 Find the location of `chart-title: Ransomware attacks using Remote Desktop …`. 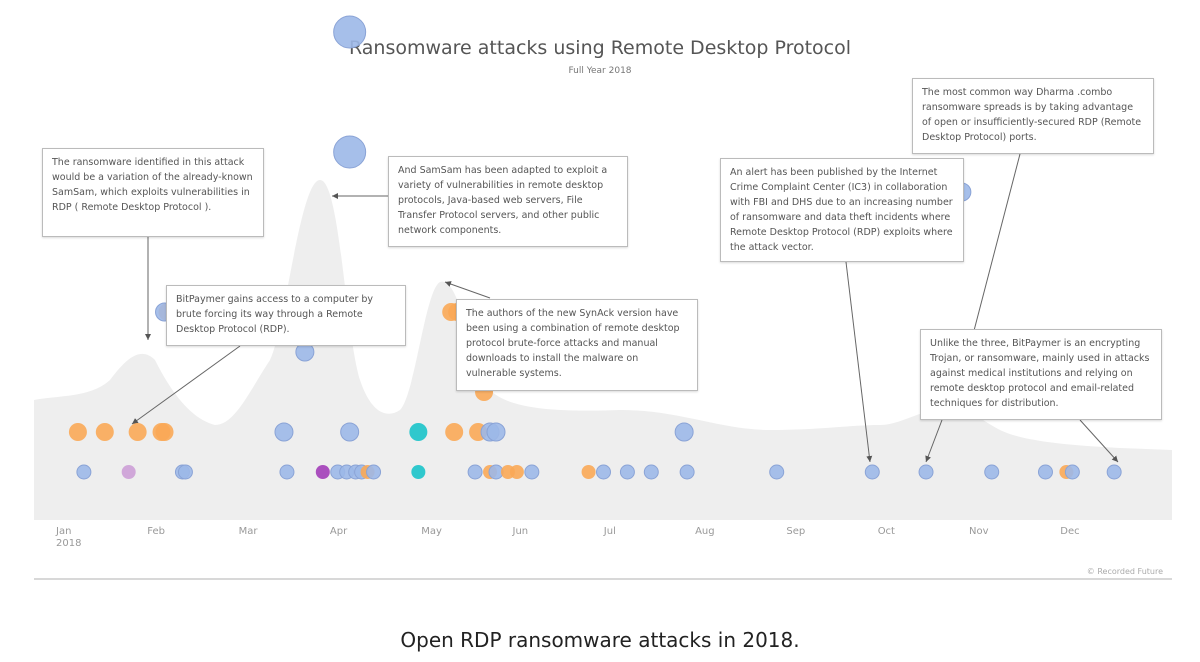

chart-title: Ransomware attacks using Remote Desktop … is located at coordinates (600, 48).